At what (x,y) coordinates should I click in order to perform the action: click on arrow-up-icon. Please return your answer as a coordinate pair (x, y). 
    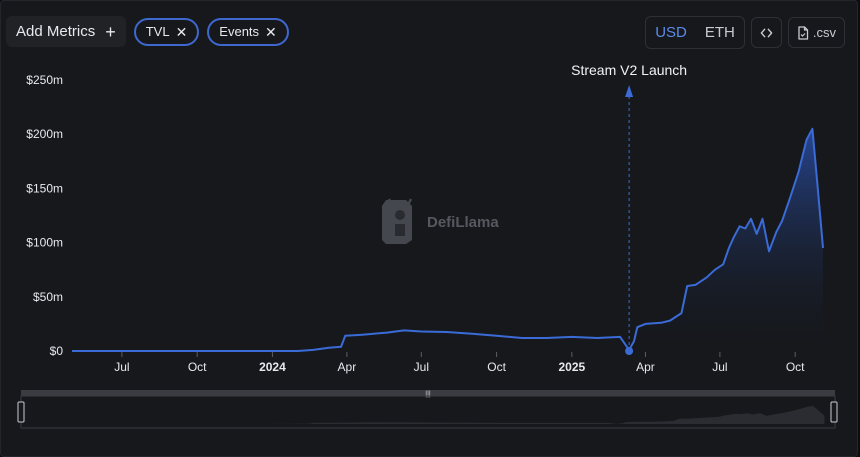
    Looking at the image, I should click on (629, 91).